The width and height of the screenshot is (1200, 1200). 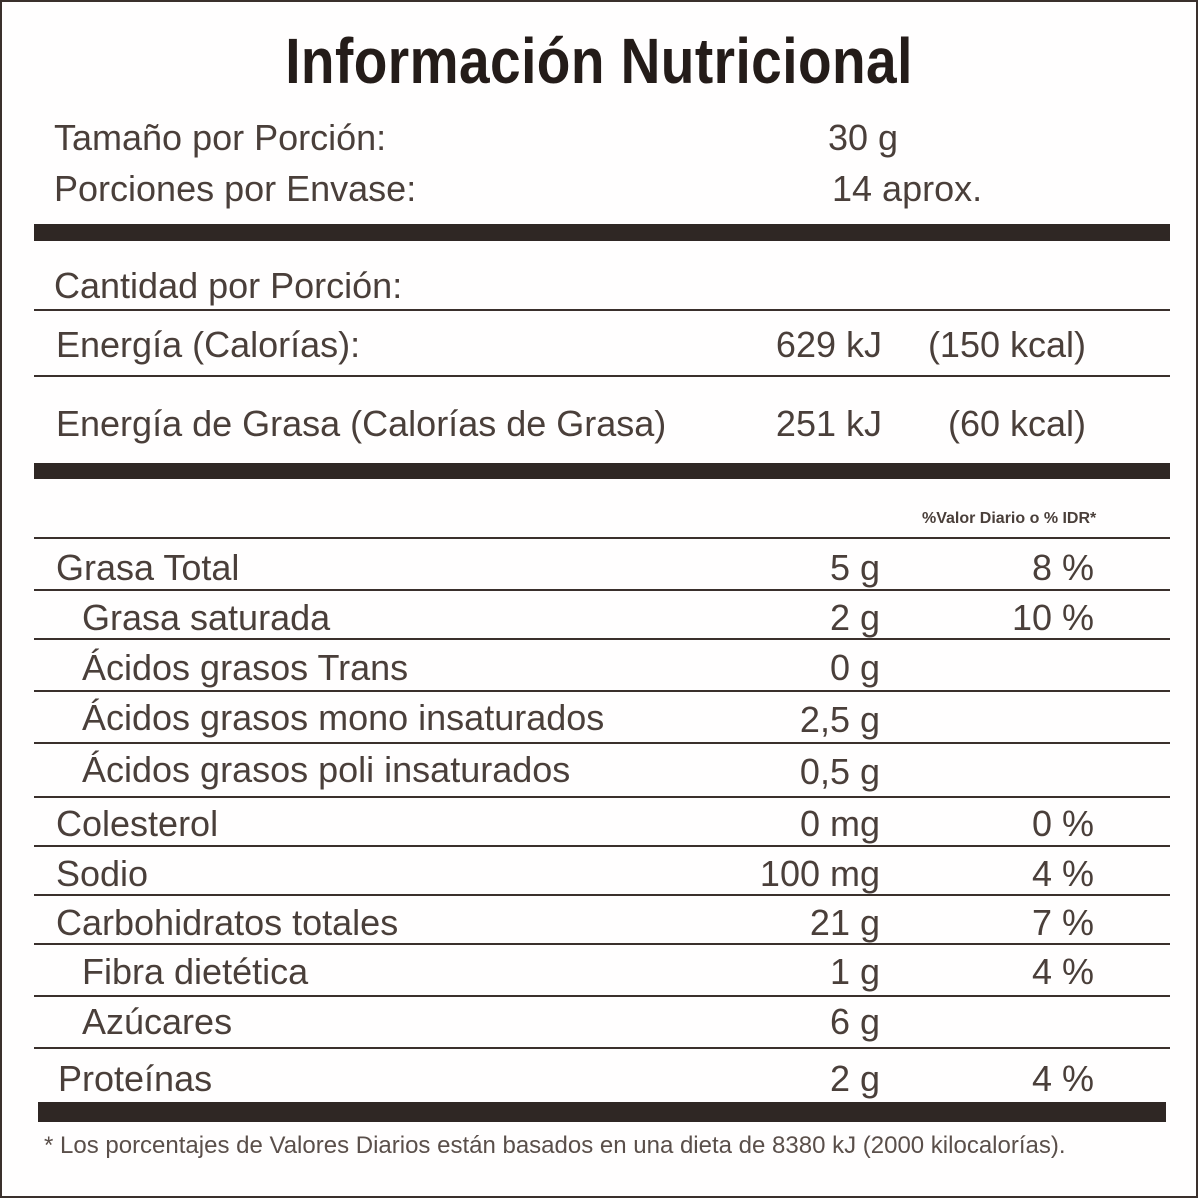 I want to click on nutrient-name: Azúcares, so click(x=157, y=1021).